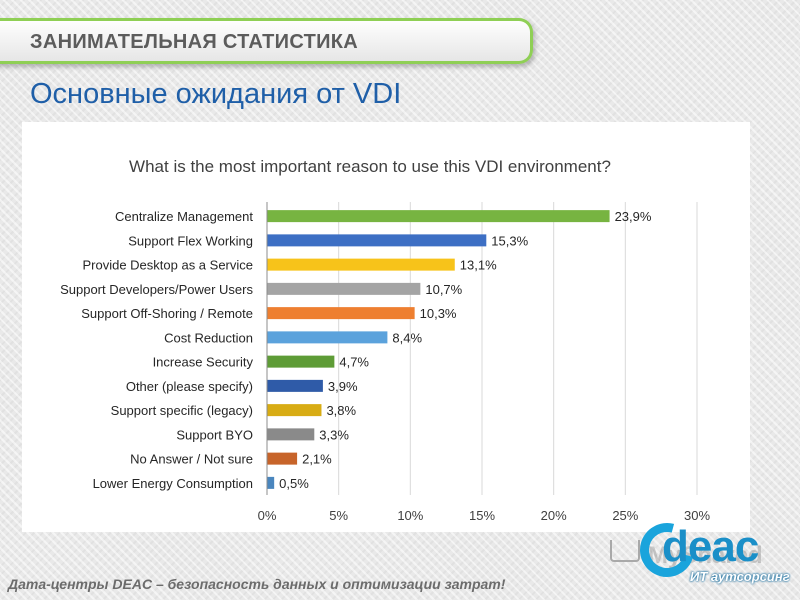 The width and height of the screenshot is (800, 600). I want to click on x-tick-label: 5%, so click(338, 515).